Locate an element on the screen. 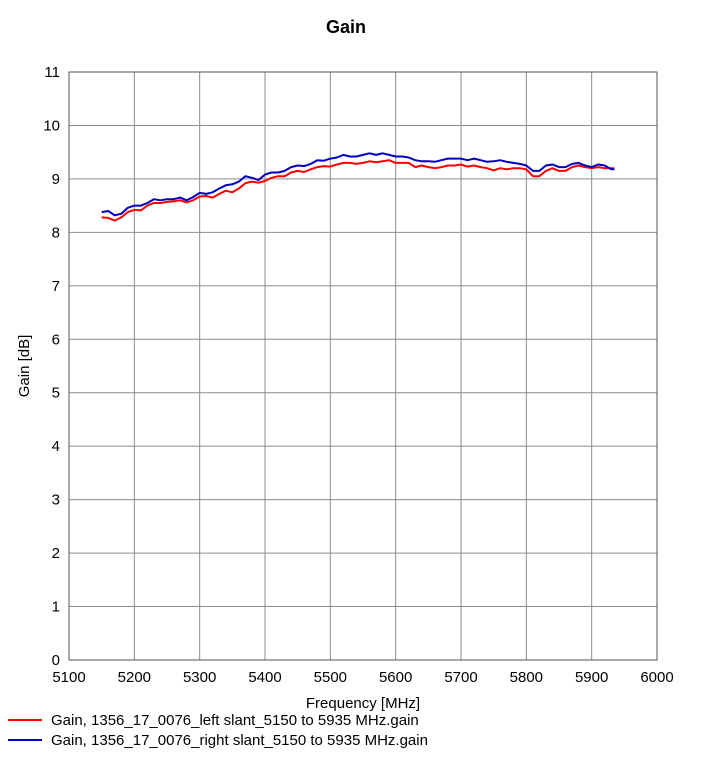  x-tick-label: 6000 is located at coordinates (656, 677).